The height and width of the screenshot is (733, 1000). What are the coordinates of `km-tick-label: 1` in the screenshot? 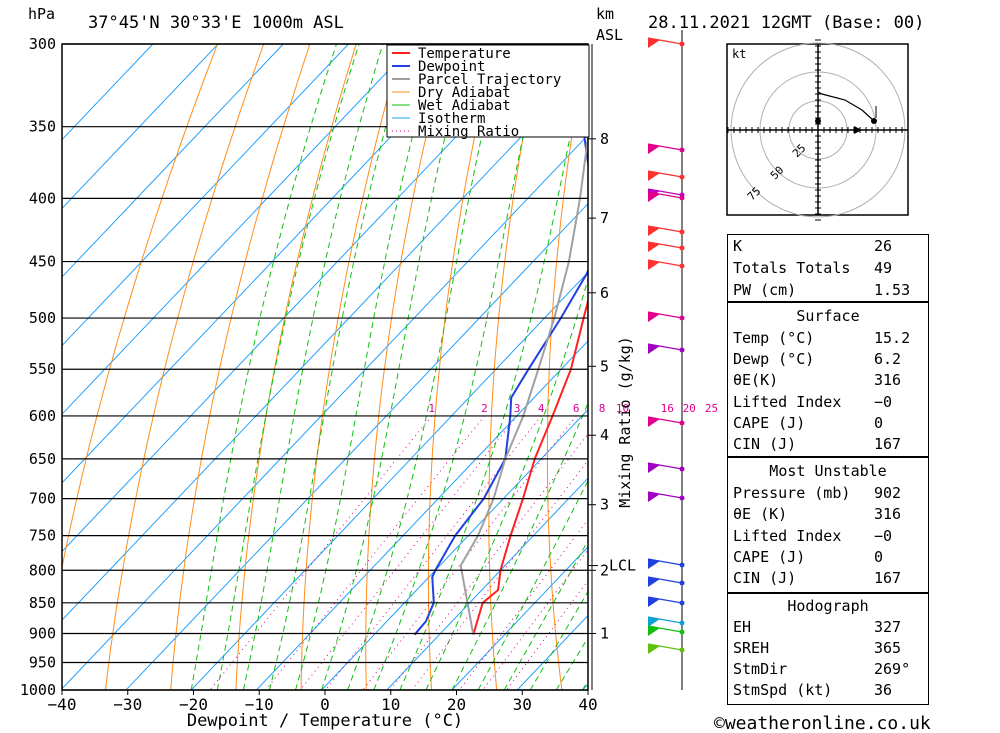 It's located at (604, 633).